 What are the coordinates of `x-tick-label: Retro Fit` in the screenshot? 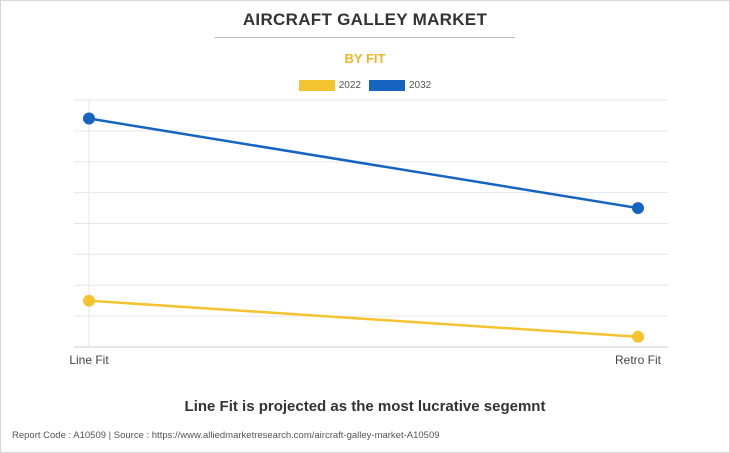 It's located at (638, 360).